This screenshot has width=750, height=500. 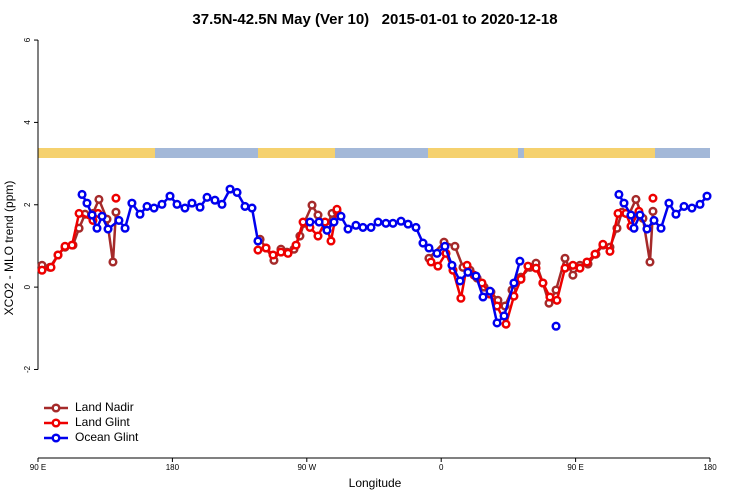 What do you see at coordinates (27, 39) in the screenshot?
I see `y-tick-label: 6` at bounding box center [27, 39].